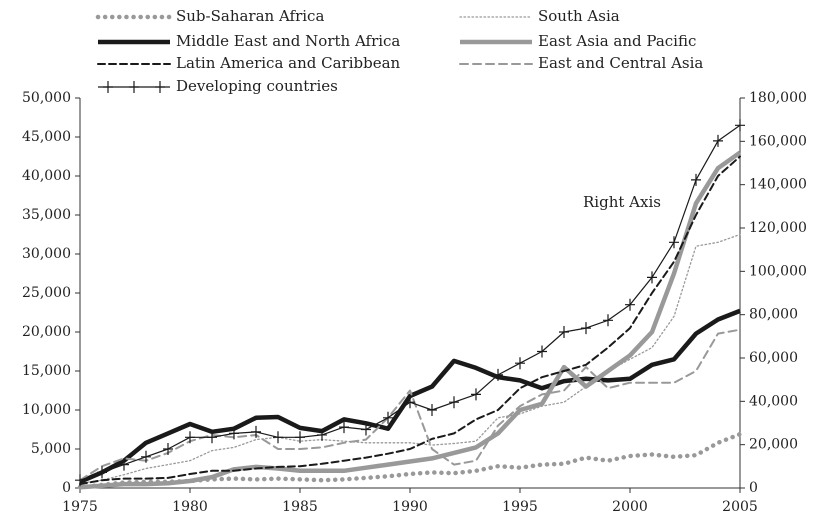  I want to click on y-tick-label: 50,000, so click(46, 98).